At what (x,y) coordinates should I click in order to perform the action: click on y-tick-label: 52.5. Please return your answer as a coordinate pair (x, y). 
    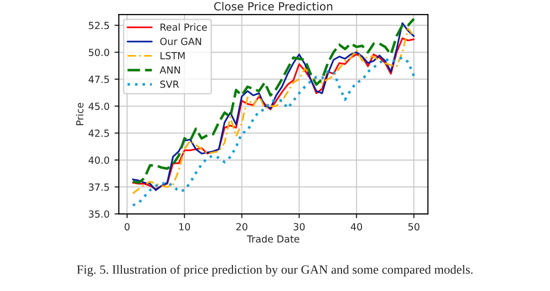
    Looking at the image, I should click on (98, 26).